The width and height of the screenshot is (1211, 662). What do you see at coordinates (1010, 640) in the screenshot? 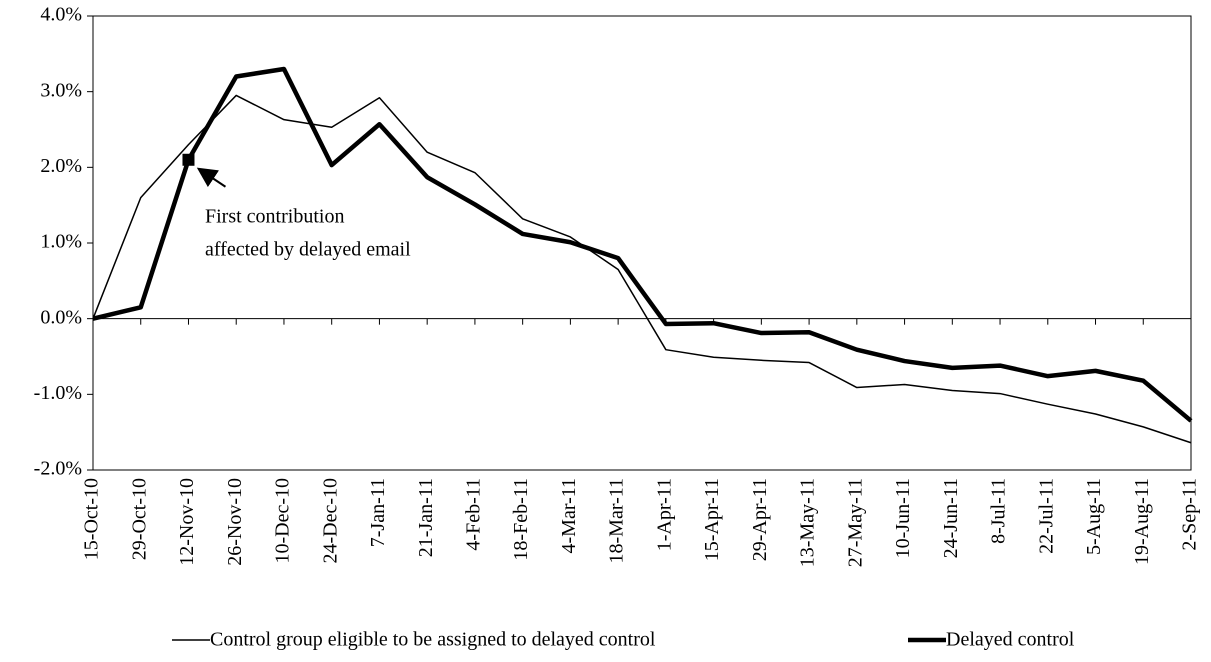
I see `legend-label: Delayed control` at bounding box center [1010, 640].